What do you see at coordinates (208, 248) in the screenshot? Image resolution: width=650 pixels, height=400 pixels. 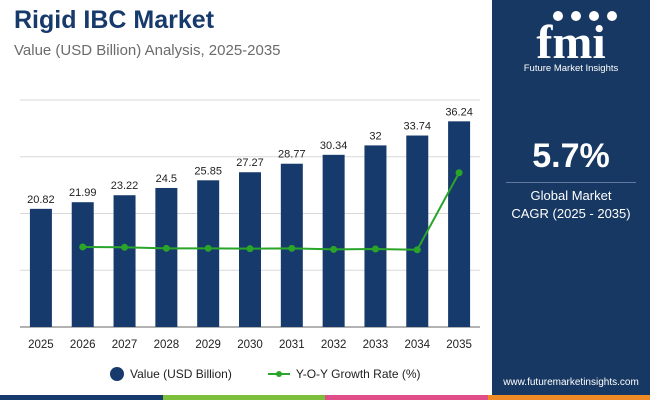 I see `growth-point-2029` at bounding box center [208, 248].